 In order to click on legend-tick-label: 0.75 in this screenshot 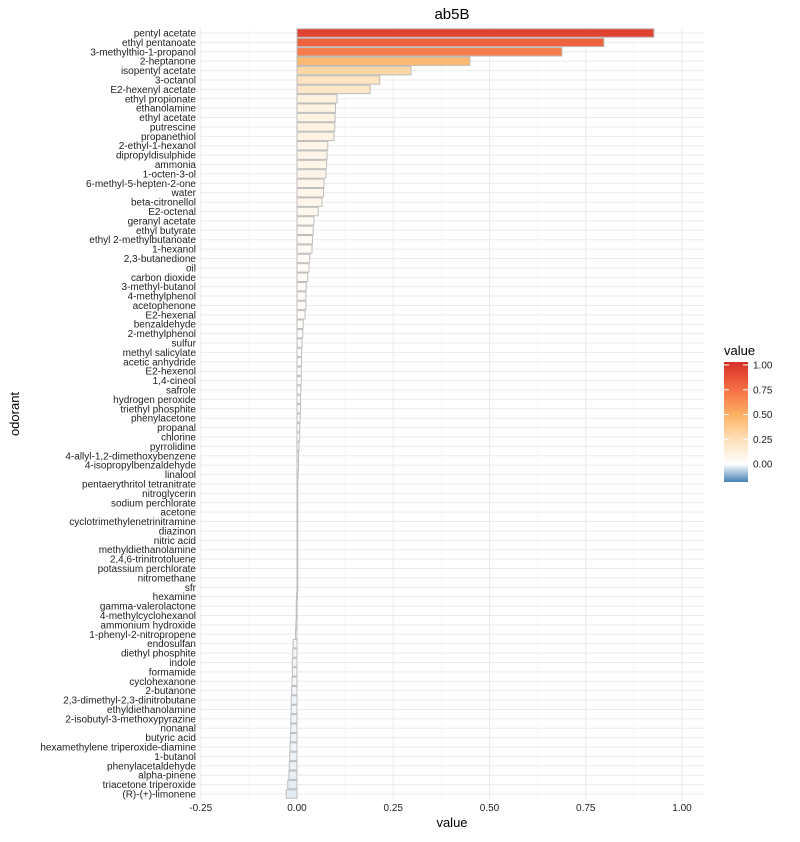, I will do `click(763, 390)`.